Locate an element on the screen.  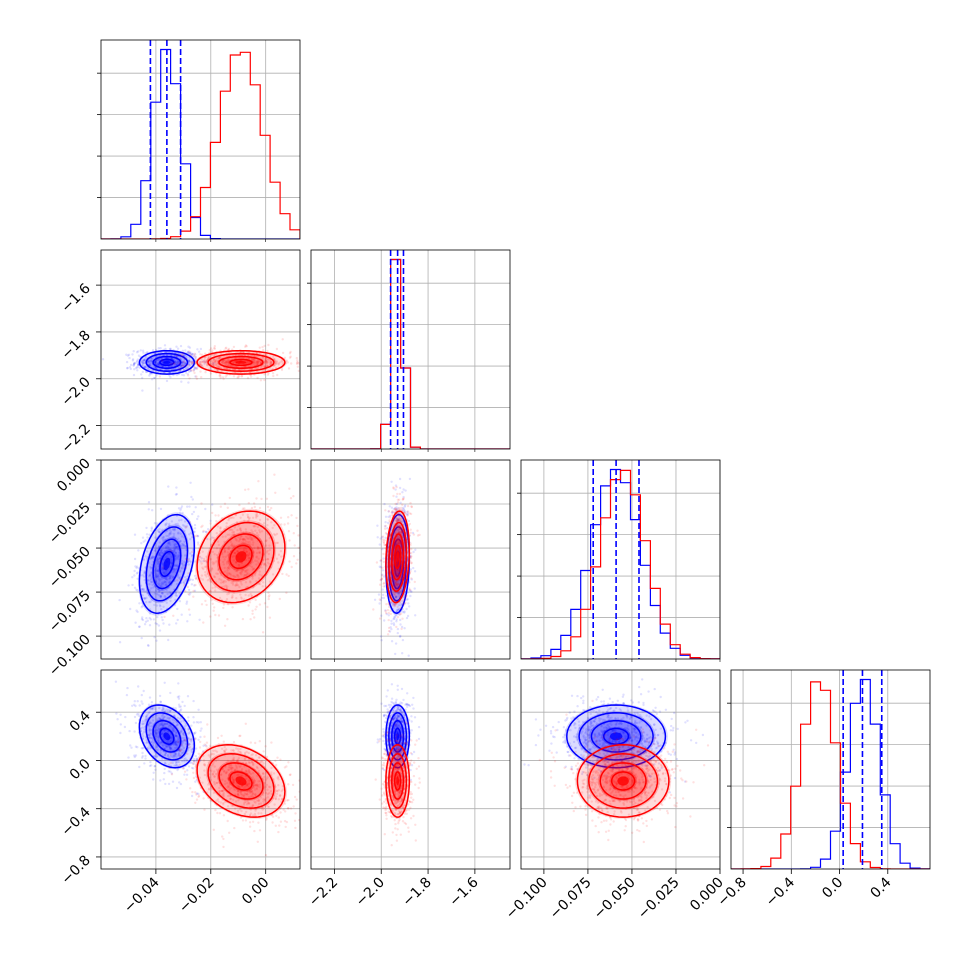
density-peak-red is located at coordinates (241, 362).